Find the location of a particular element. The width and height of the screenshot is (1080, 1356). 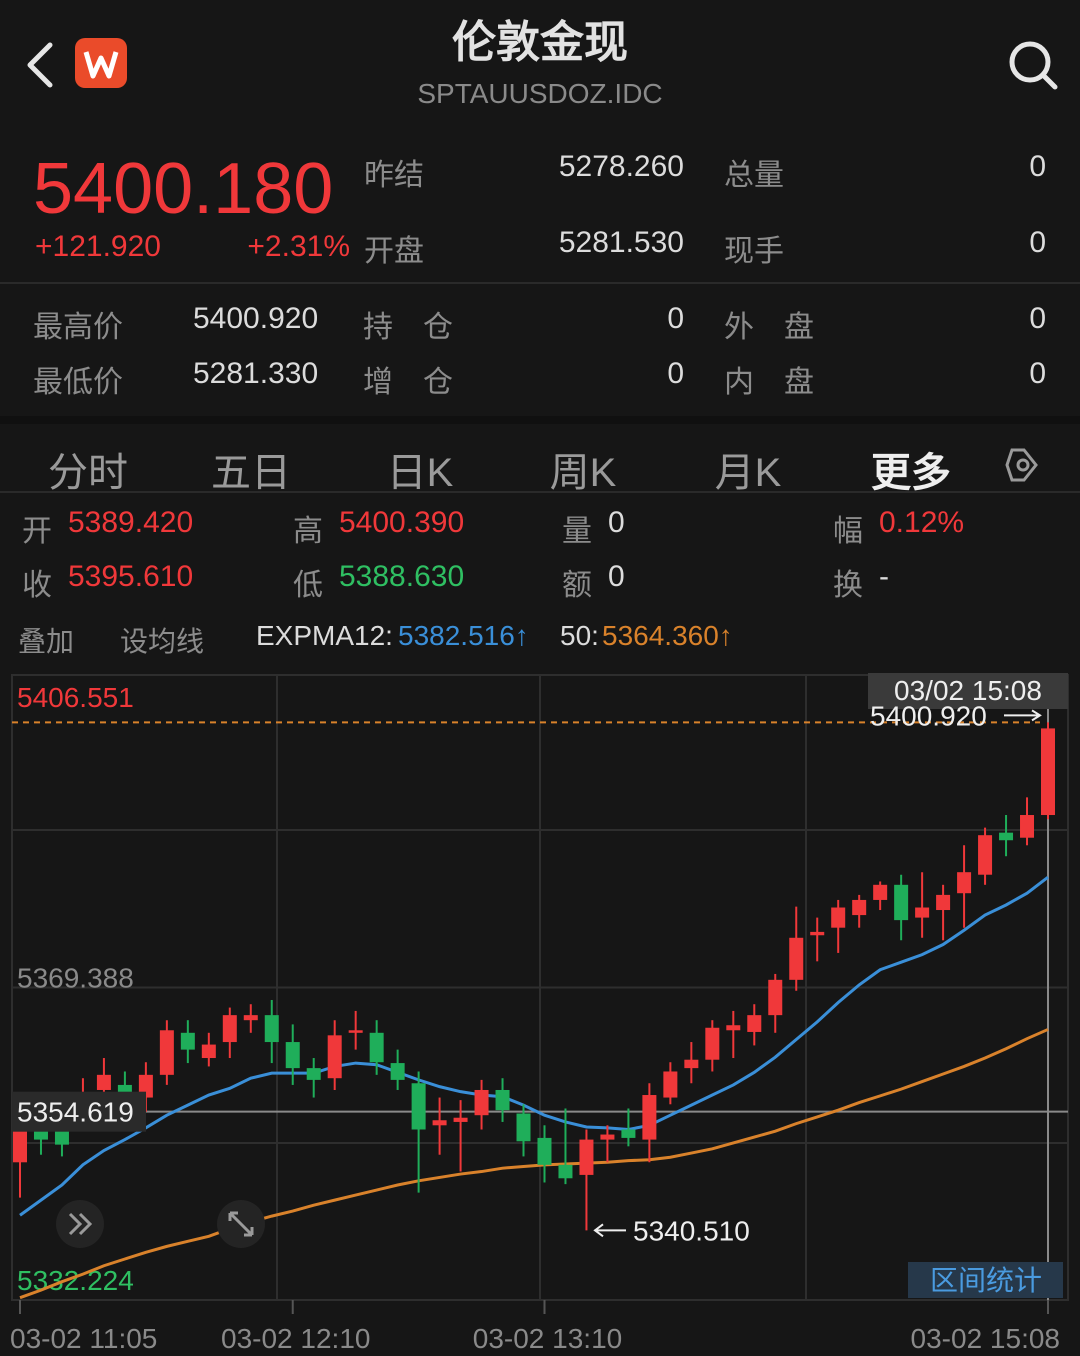

x-tick-label: 03-02 13:10 is located at coordinates (547, 1338).